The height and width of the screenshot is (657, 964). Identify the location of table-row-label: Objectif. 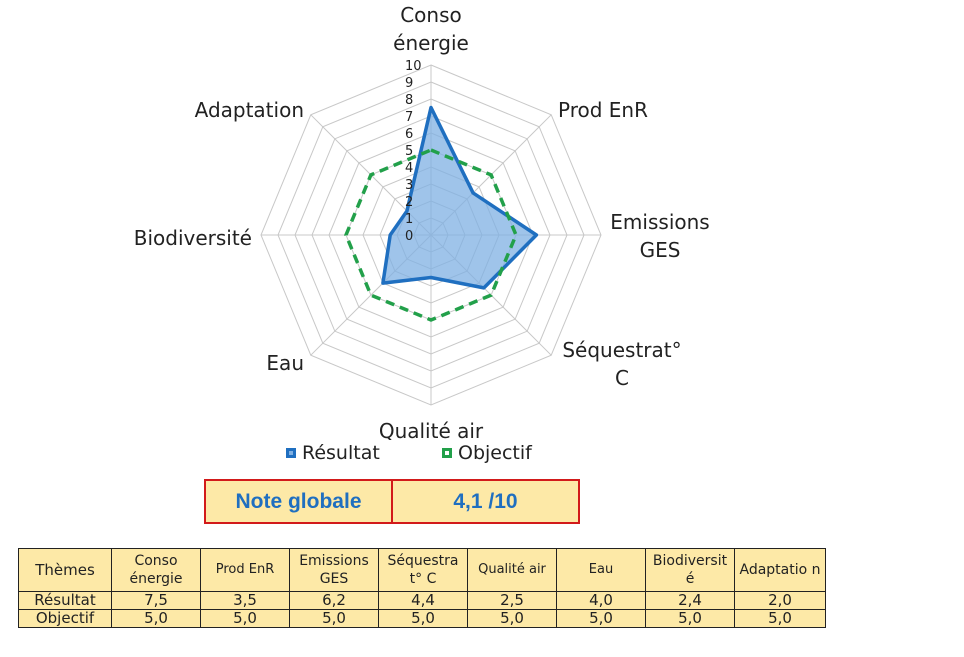
(65, 618).